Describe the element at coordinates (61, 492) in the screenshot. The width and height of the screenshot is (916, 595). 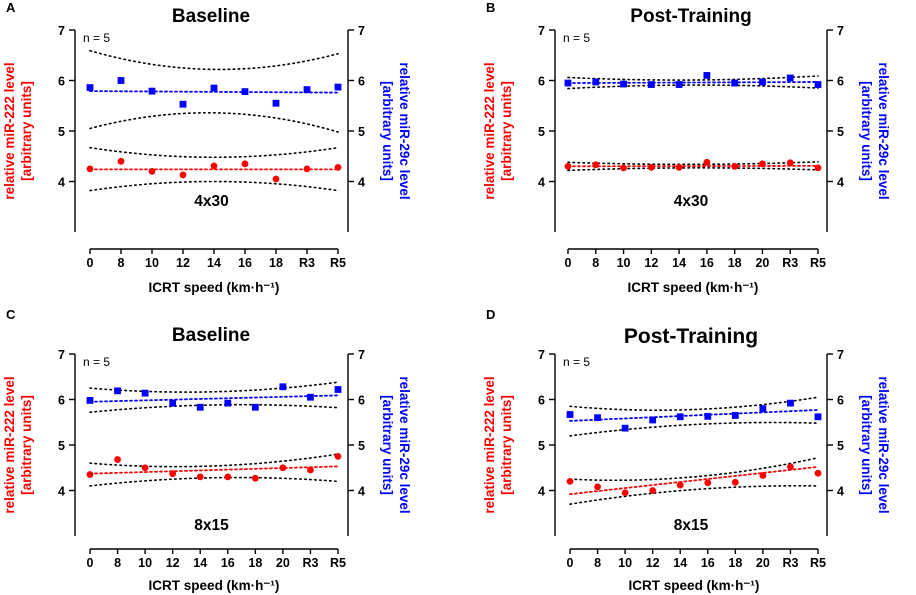
I see `y-tick-label-left: 4` at that location.